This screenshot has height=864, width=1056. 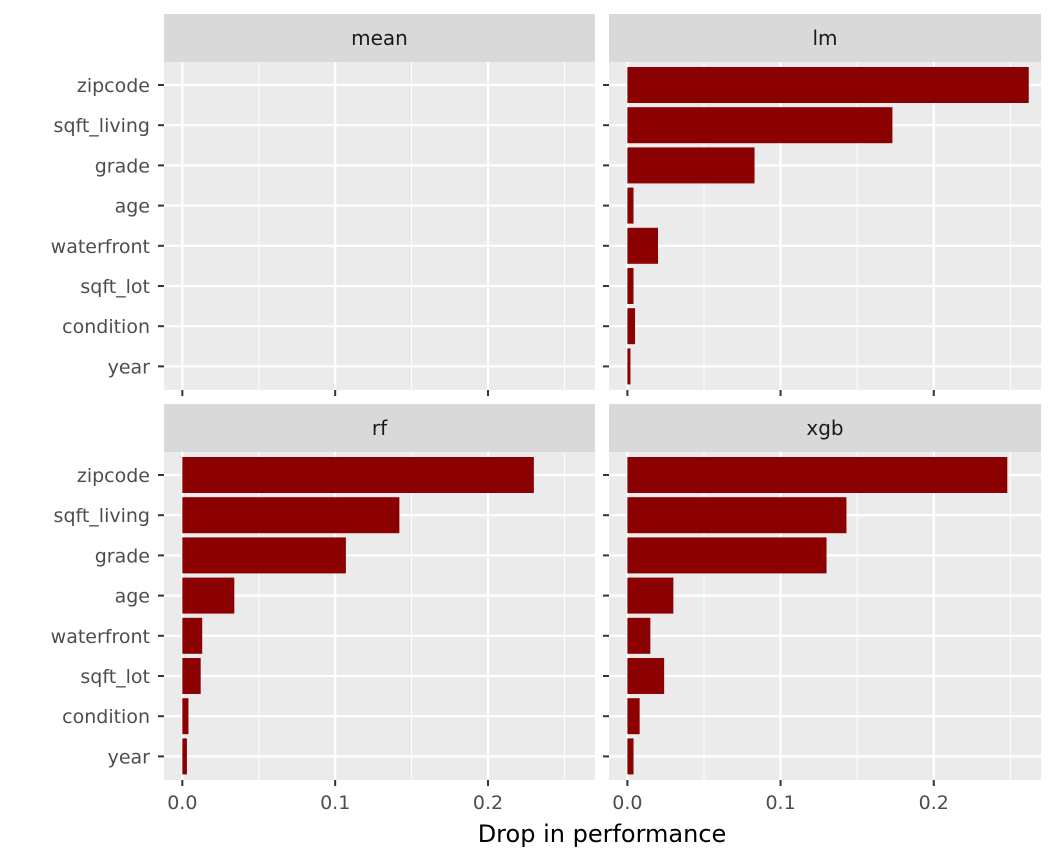 What do you see at coordinates (817, 475) in the screenshot?
I see `bar-xgb-zipcode` at bounding box center [817, 475].